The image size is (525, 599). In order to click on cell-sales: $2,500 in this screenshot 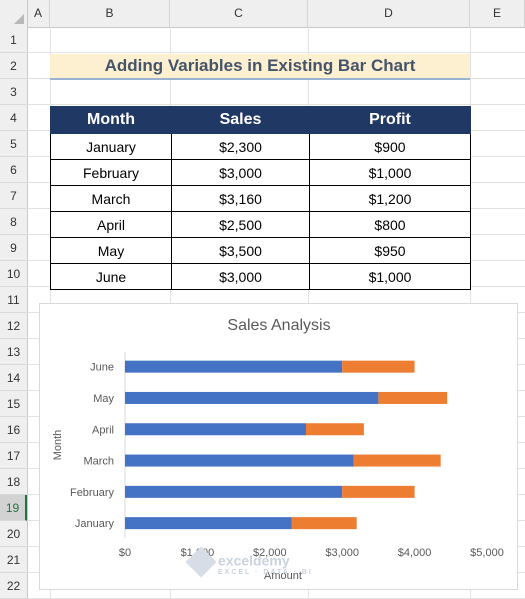, I will do `click(240, 224)`.